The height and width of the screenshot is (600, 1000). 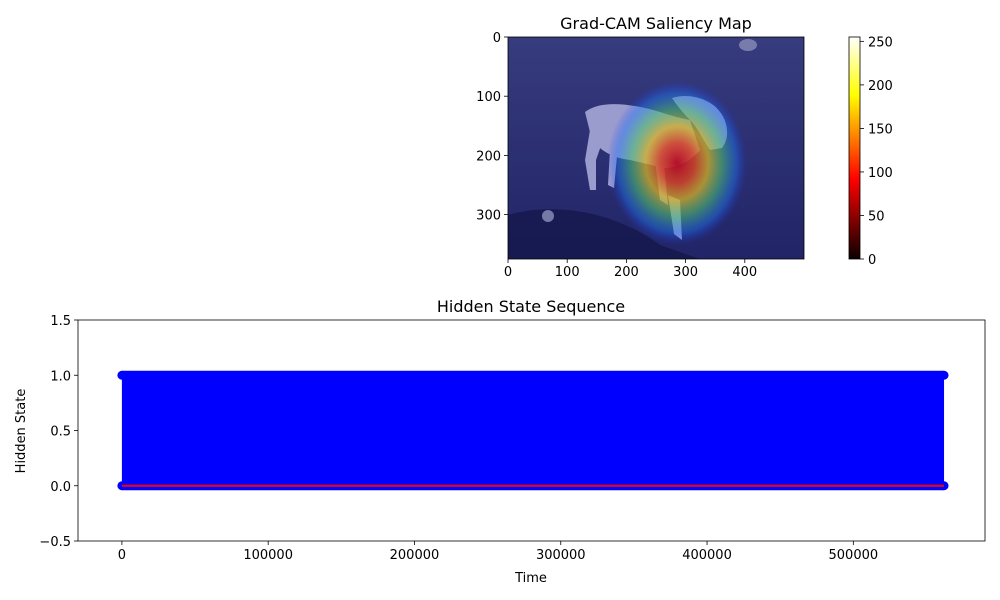 I want to click on line-y-tick-label: 0.0, so click(x=60, y=487).